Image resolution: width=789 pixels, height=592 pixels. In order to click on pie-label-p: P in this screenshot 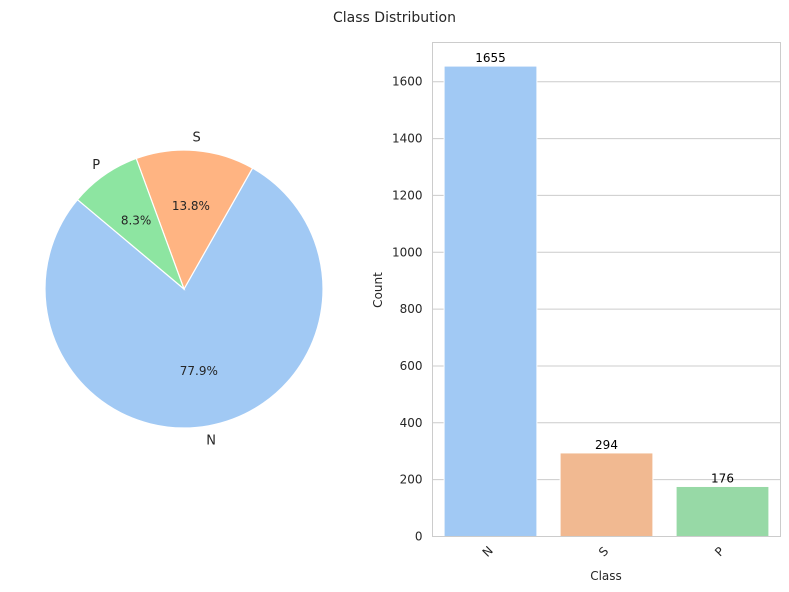, I will do `click(96, 165)`.